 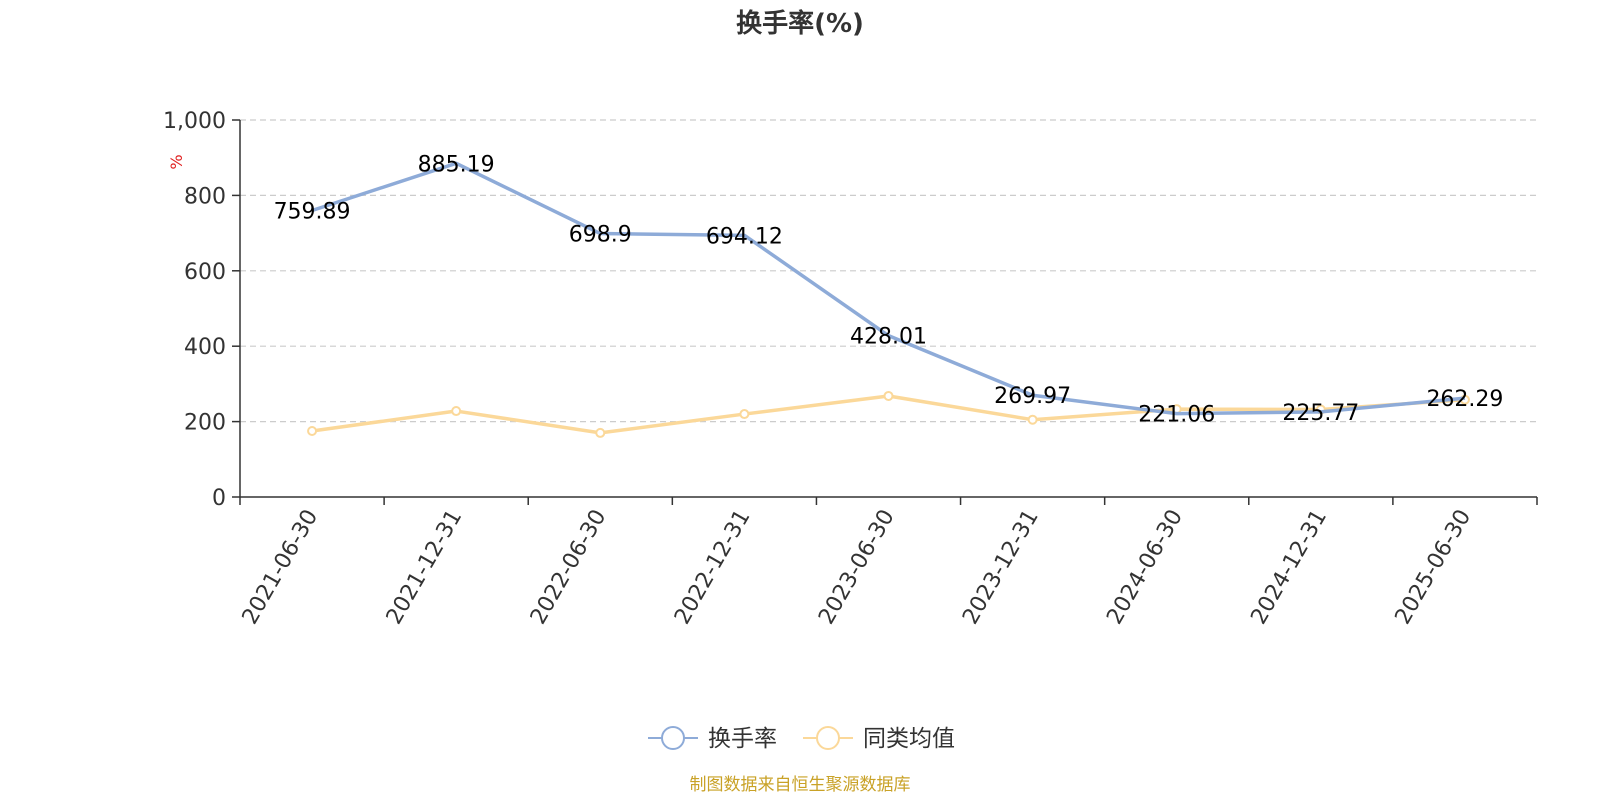 What do you see at coordinates (205, 196) in the screenshot?
I see `y-tick-label: 800` at bounding box center [205, 196].